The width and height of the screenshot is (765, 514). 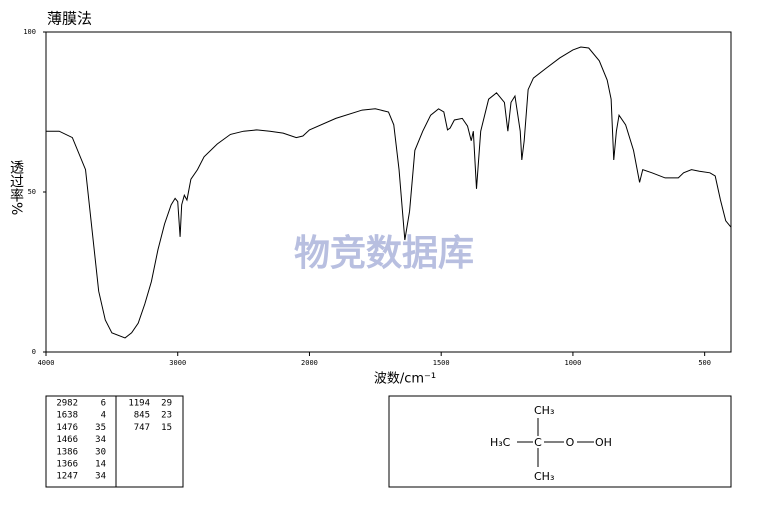 I want to click on y-tick-label: 50, so click(x=32, y=192).